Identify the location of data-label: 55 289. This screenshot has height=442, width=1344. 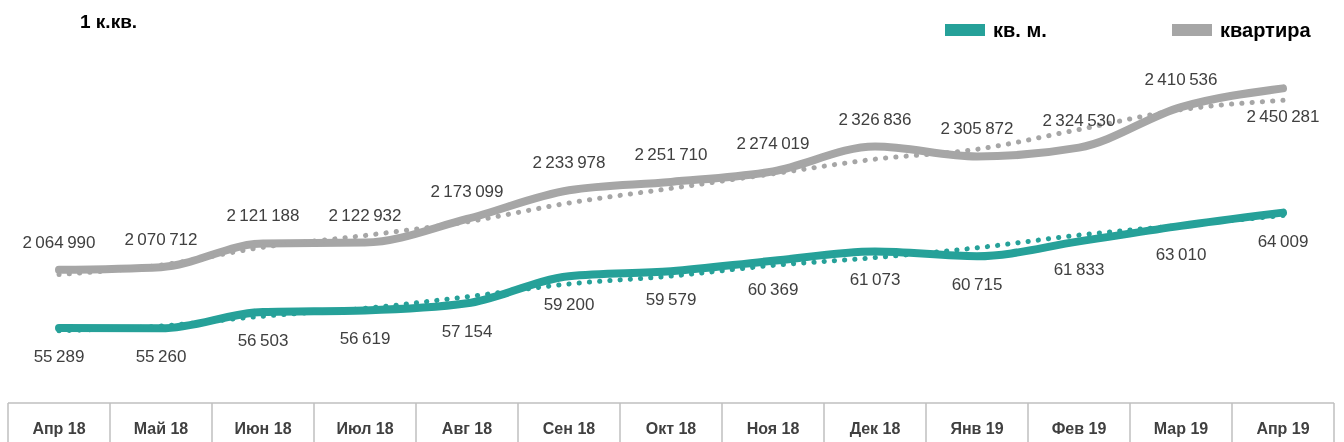
(59, 356).